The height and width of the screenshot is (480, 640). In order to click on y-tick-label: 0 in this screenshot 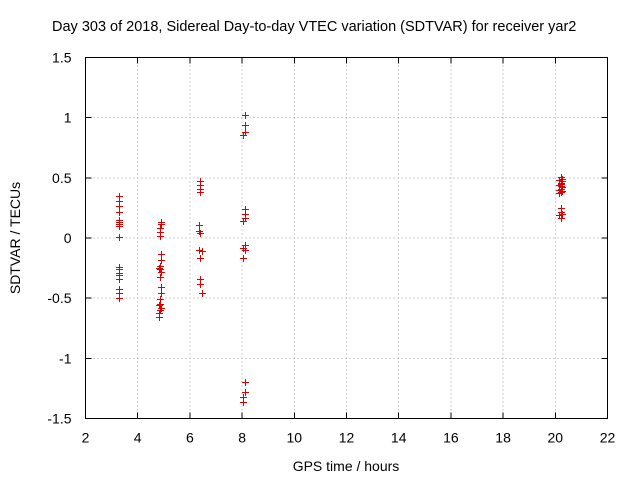, I will do `click(68, 238)`.